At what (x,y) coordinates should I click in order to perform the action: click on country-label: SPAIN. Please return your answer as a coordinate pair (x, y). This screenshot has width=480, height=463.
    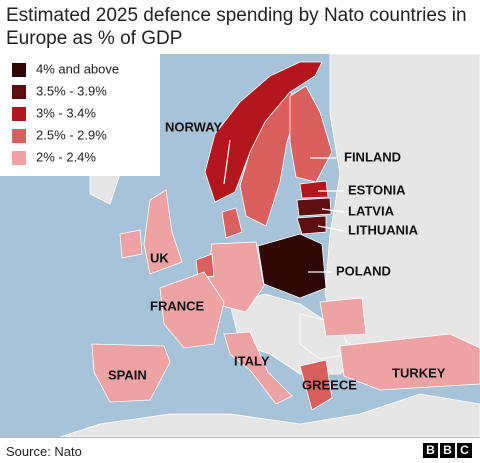
    Looking at the image, I should click on (127, 374).